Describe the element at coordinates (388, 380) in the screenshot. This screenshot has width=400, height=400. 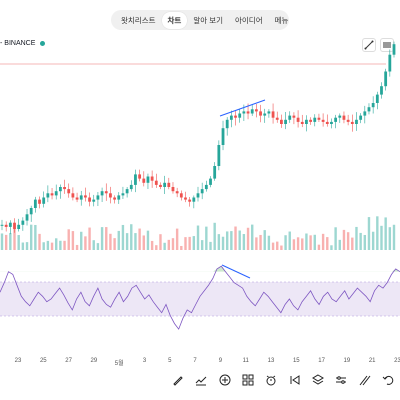
I see `undo-icon` at that location.